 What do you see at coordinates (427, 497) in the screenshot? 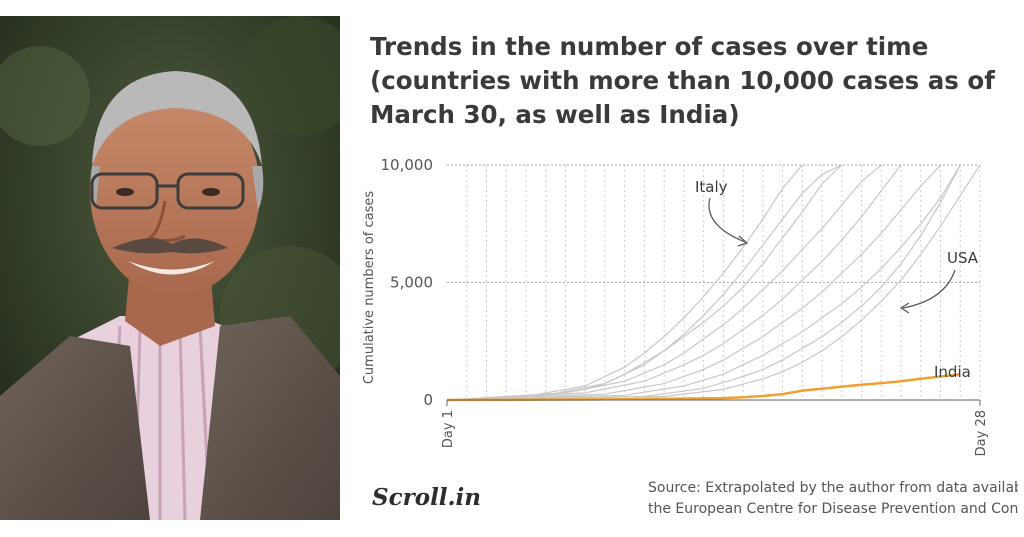
I see `brand-logo: Scroll.in` at bounding box center [427, 497].